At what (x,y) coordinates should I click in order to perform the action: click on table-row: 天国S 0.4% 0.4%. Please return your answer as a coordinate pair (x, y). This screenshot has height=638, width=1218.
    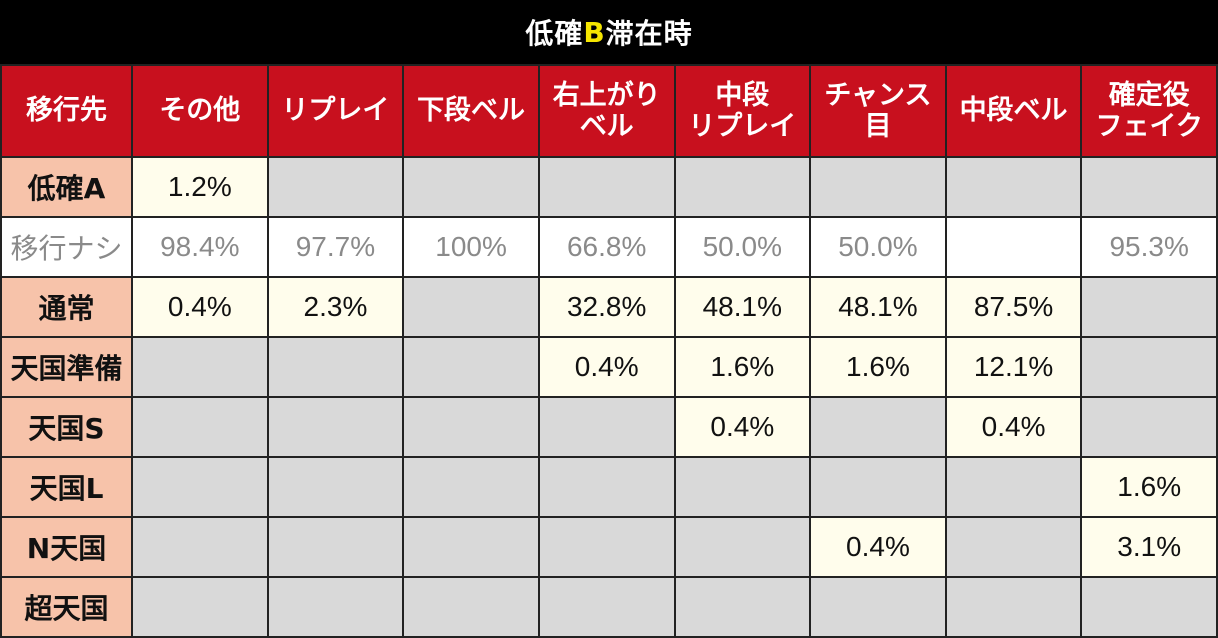
    Looking at the image, I should click on (609, 427).